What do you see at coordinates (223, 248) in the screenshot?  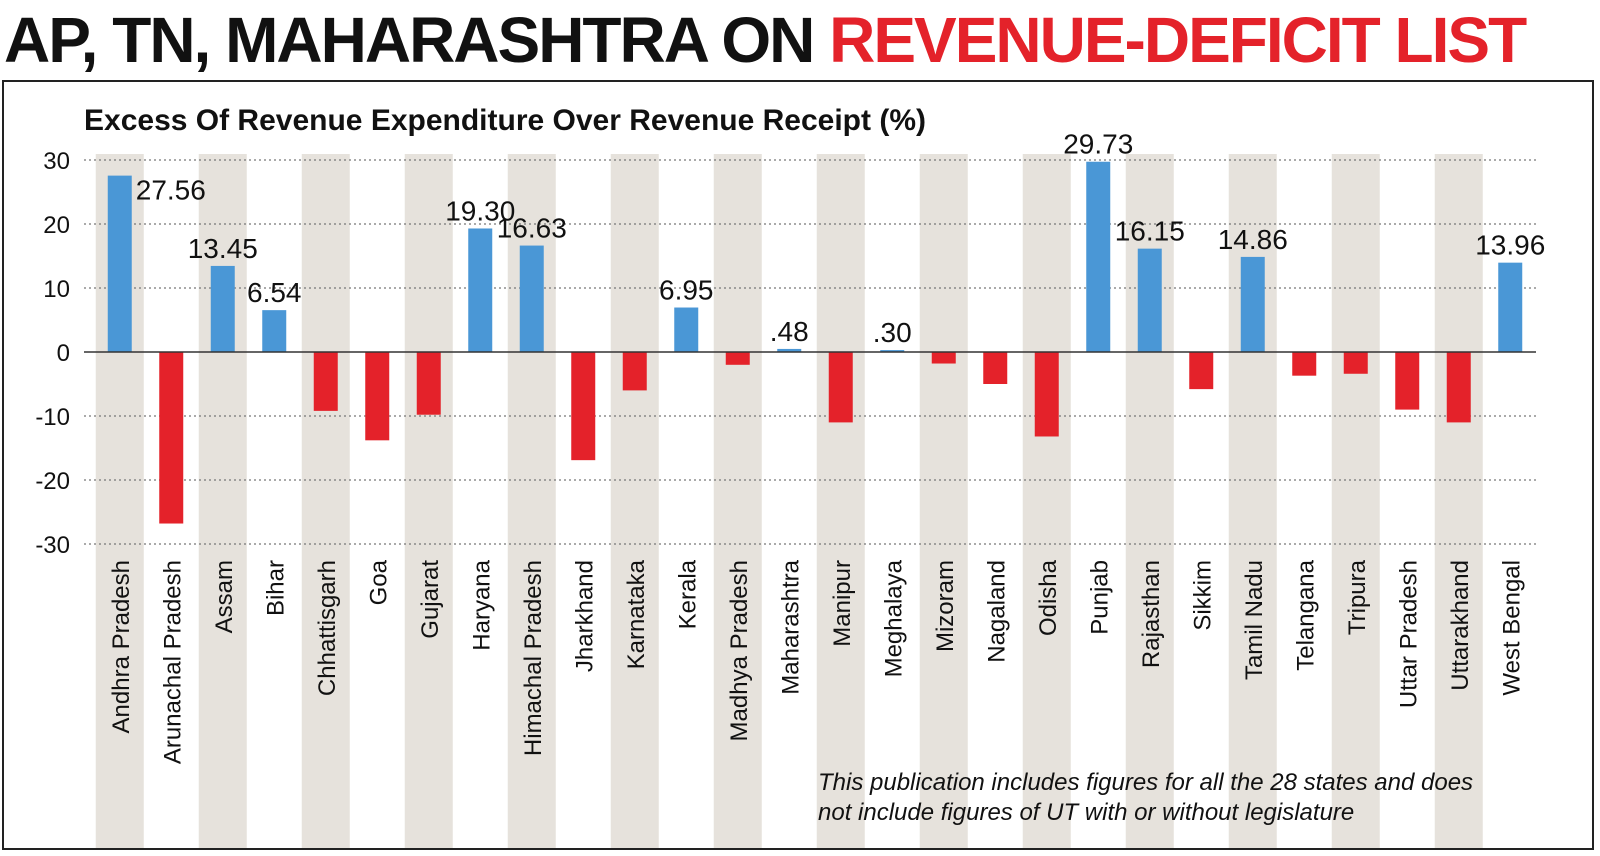 I see `data-label: 13.45` at bounding box center [223, 248].